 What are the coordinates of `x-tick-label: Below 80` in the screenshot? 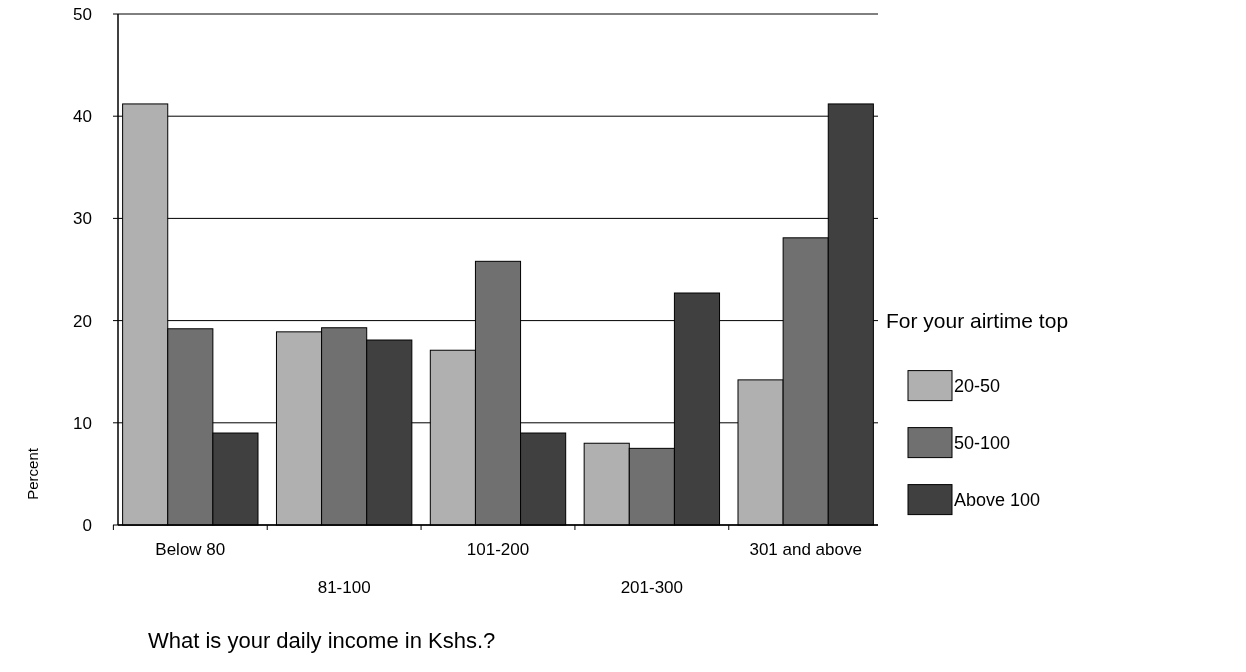 It's located at (190, 549).